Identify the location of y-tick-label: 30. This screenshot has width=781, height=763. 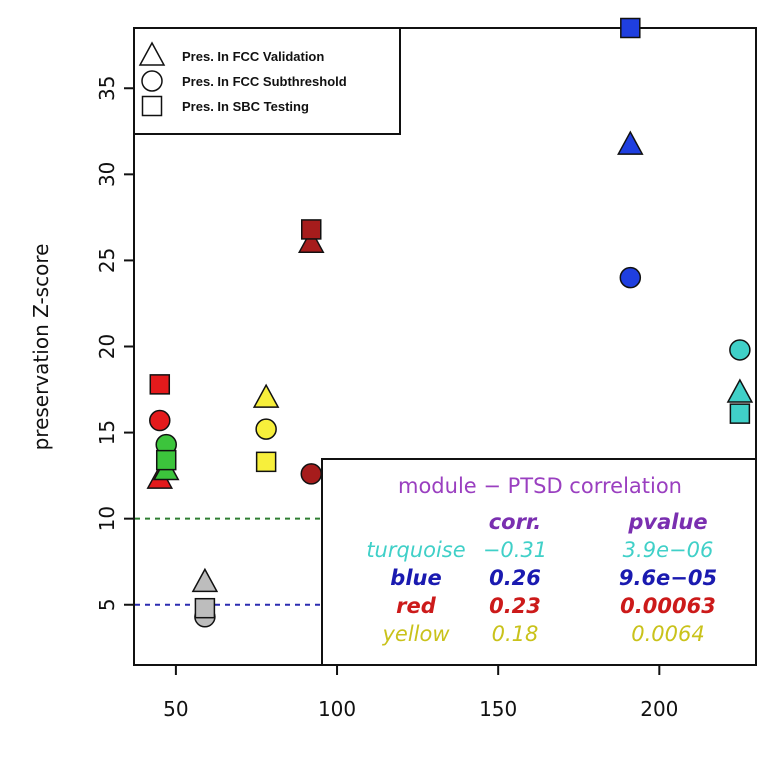
(107, 174).